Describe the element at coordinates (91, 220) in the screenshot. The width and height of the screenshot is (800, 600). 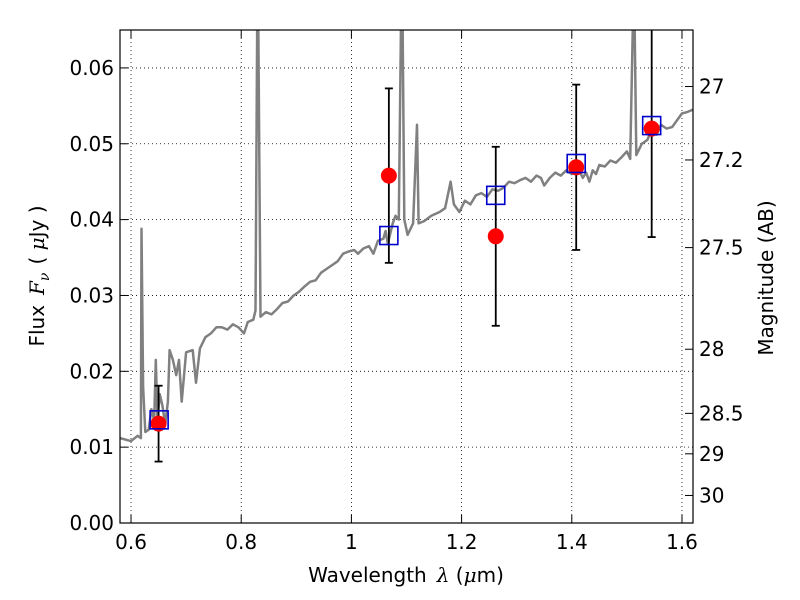
I see `y-tick-label: 0.04` at that location.